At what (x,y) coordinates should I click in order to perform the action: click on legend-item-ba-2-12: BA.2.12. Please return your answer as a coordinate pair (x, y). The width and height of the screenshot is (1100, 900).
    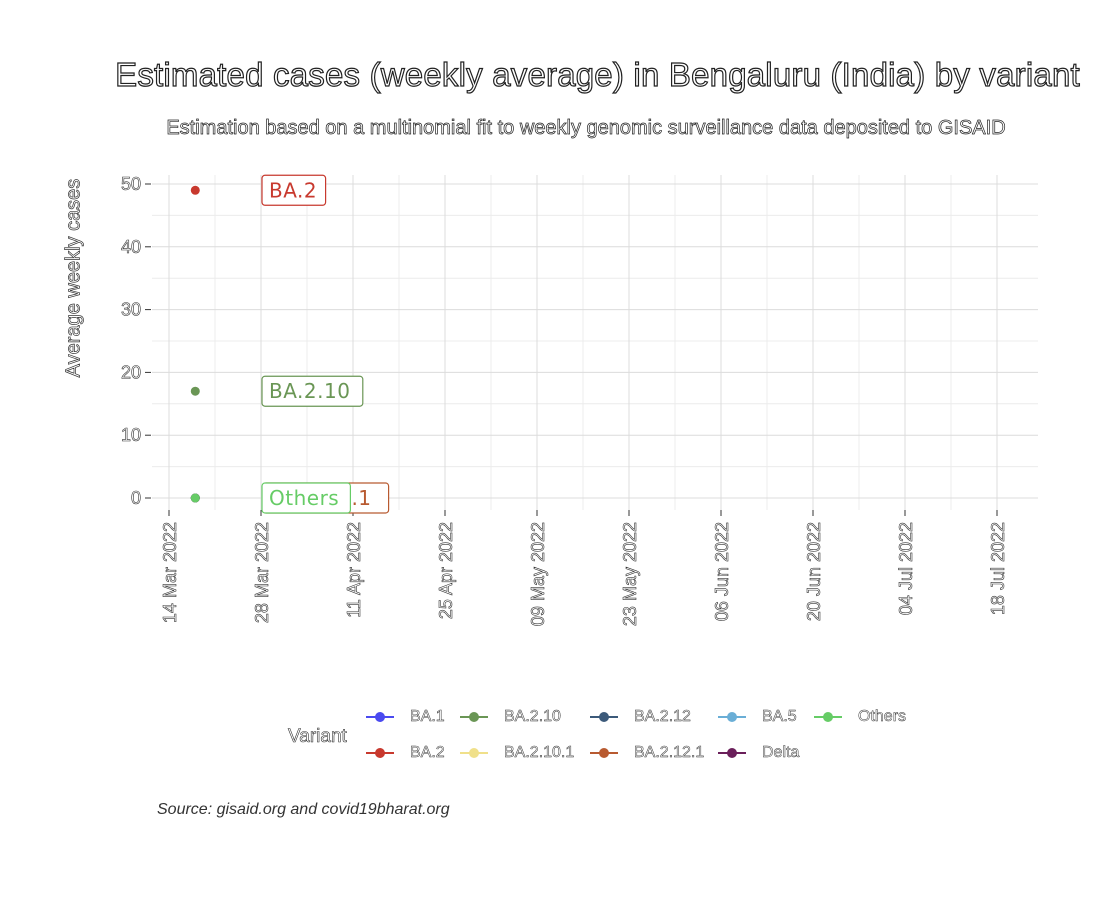
    Looking at the image, I should click on (640, 717).